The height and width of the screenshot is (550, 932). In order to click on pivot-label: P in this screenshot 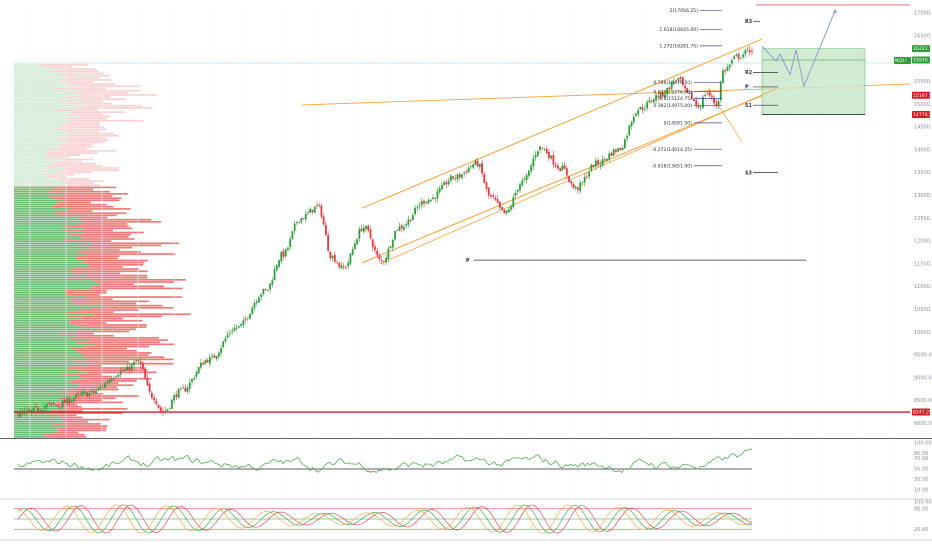, I will do `click(468, 261)`.